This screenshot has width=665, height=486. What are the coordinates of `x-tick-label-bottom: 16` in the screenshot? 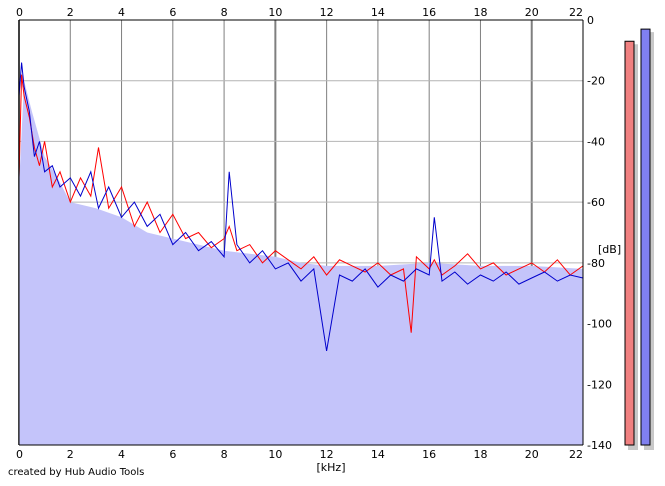 It's located at (429, 454).